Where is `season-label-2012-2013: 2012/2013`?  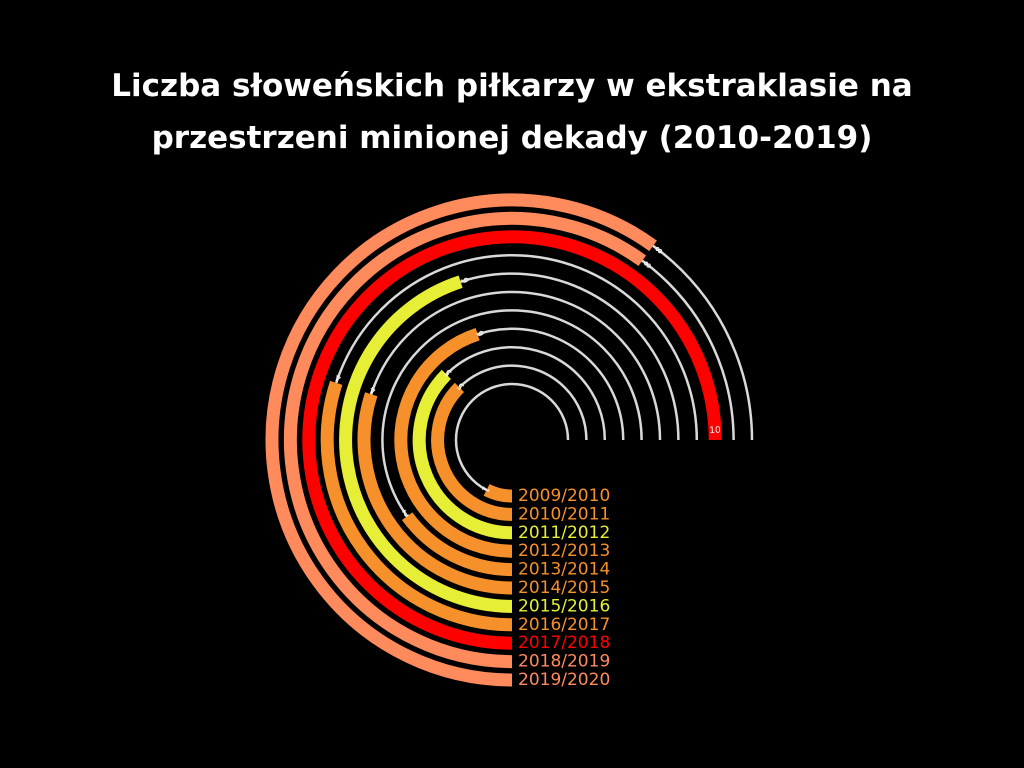
season-label-2012-2013: 2012/2013 is located at coordinates (564, 551).